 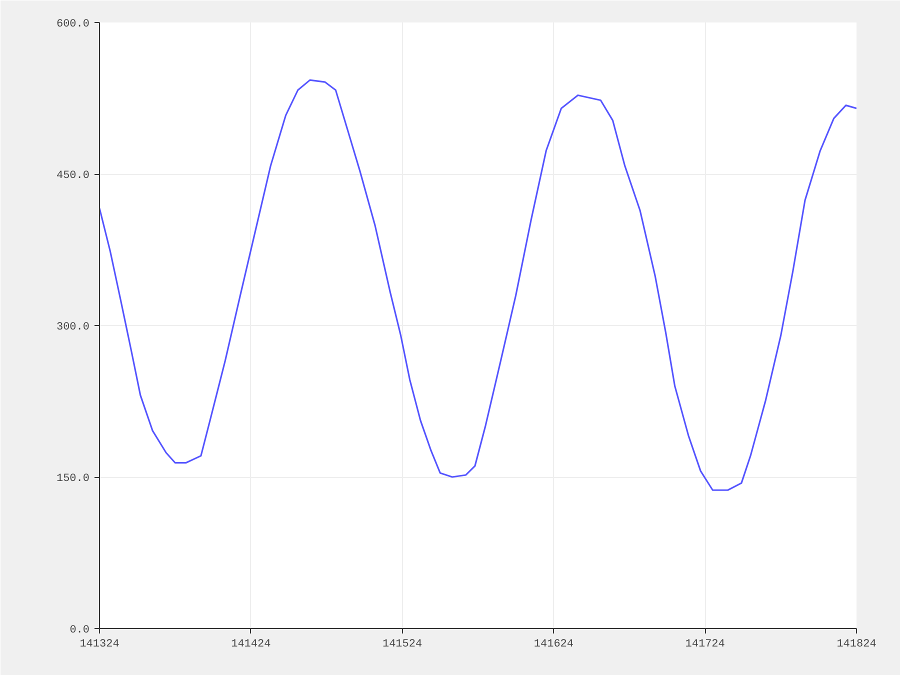 What do you see at coordinates (80, 630) in the screenshot?
I see `y-tick-label: 0.0` at bounding box center [80, 630].